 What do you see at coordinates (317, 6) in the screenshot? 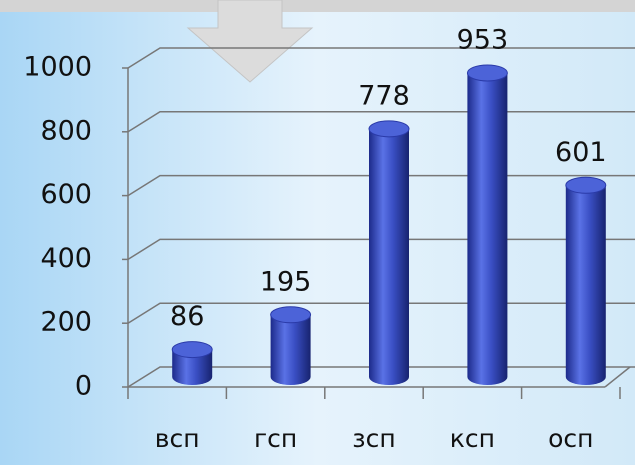
I see `top-strip` at bounding box center [317, 6].